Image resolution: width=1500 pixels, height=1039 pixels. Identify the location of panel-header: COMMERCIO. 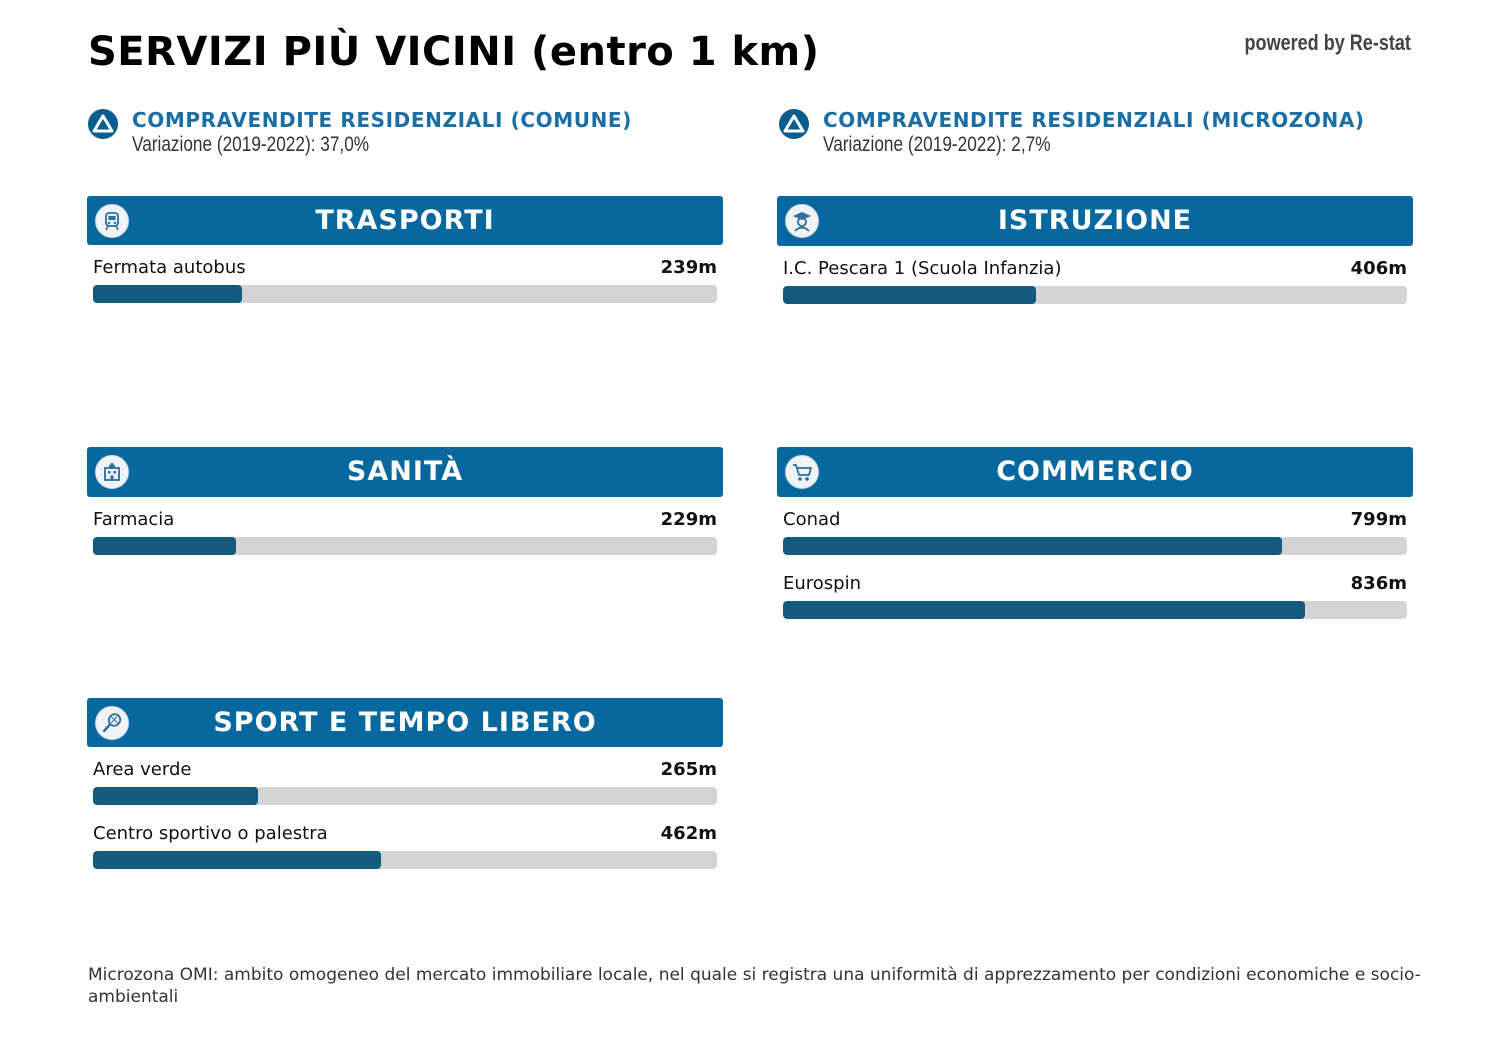
(1095, 472).